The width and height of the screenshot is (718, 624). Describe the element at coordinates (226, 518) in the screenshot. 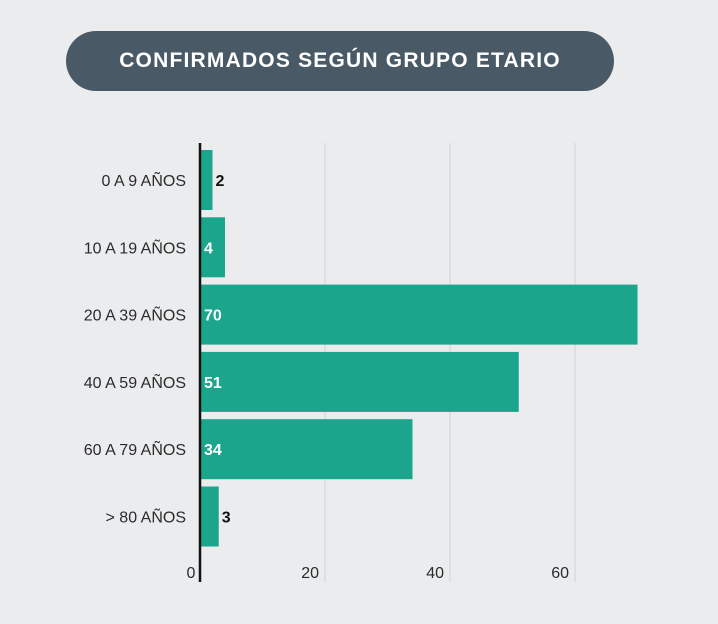

I see `value-label: 3` at that location.